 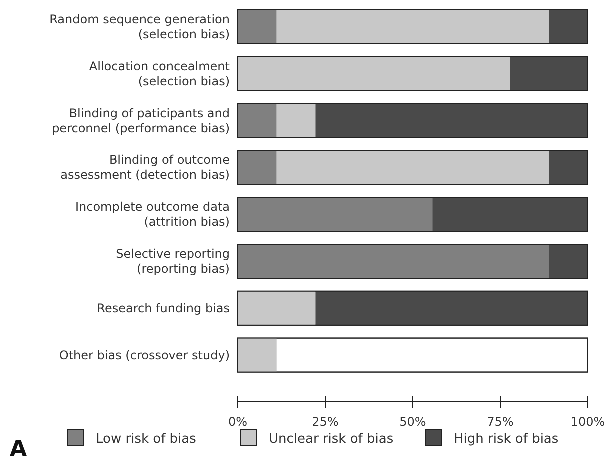 I want to click on x-tick-label: 0%, so click(x=238, y=422).